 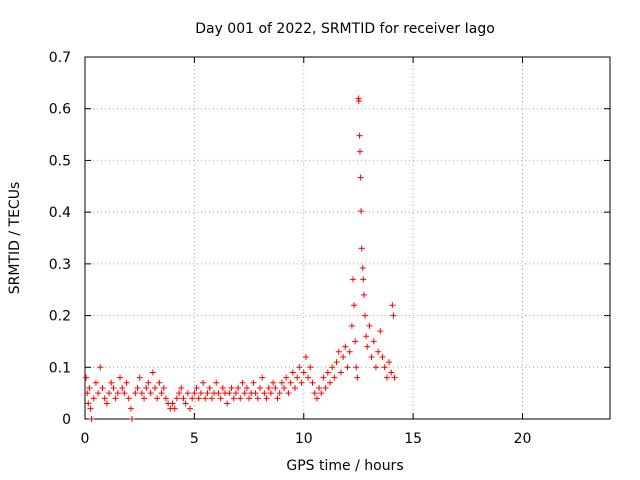 I want to click on y-tick-label: 0.2, so click(x=60, y=317).